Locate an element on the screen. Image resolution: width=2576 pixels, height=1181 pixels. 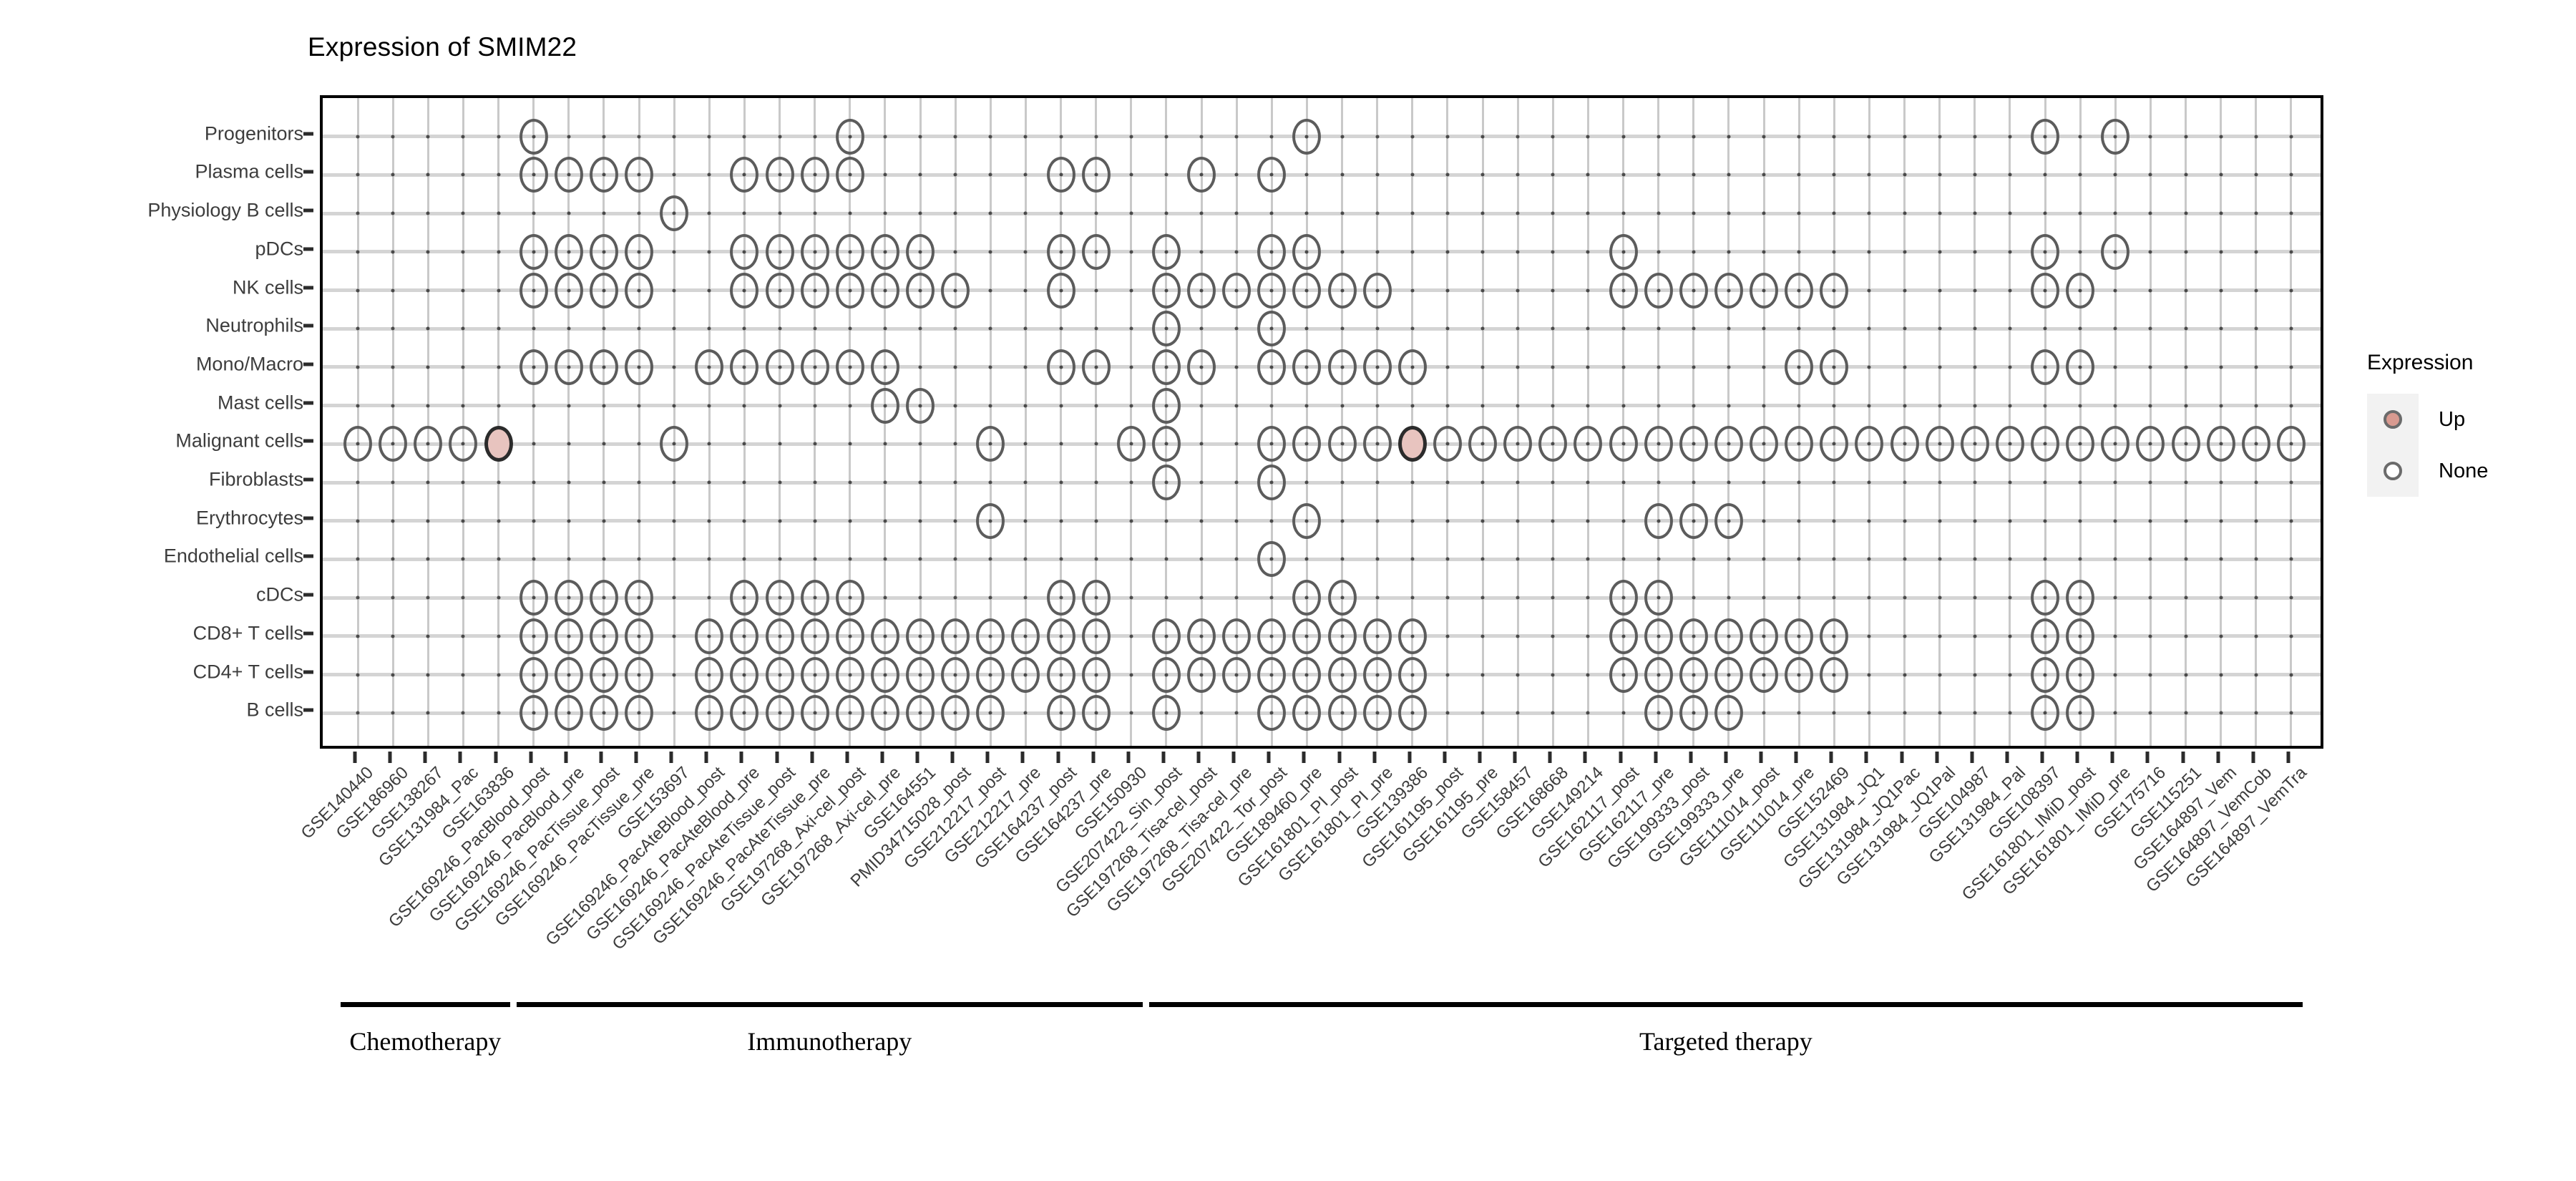
data-point-up is located at coordinates (1412, 444).